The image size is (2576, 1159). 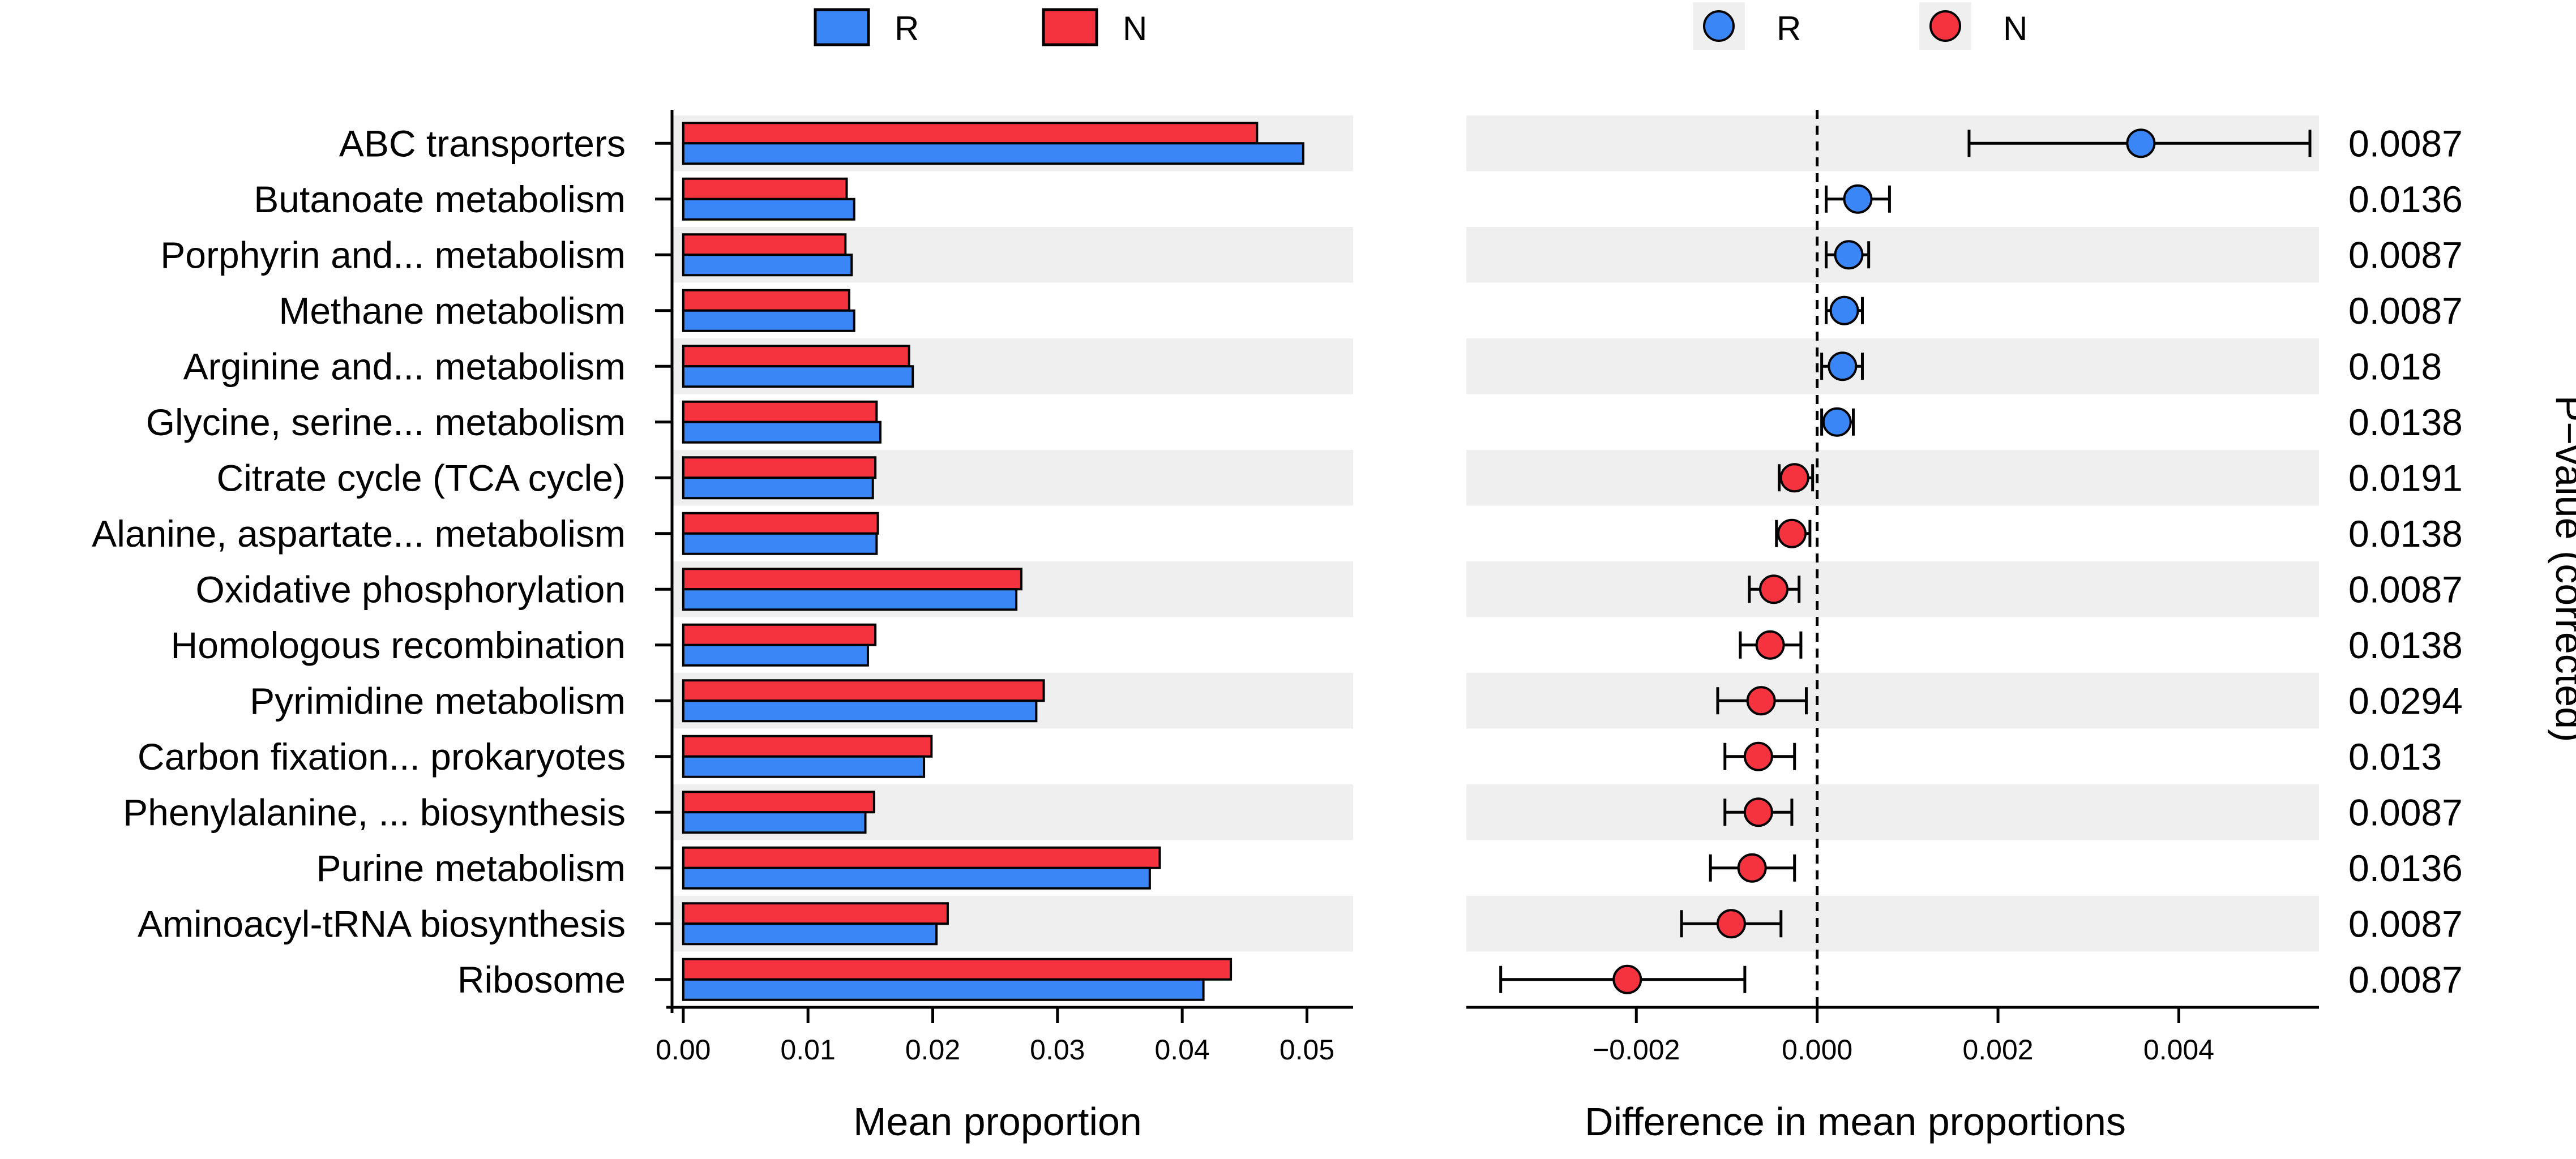 I want to click on x-tick-label: 0.03, so click(x=1057, y=1050).